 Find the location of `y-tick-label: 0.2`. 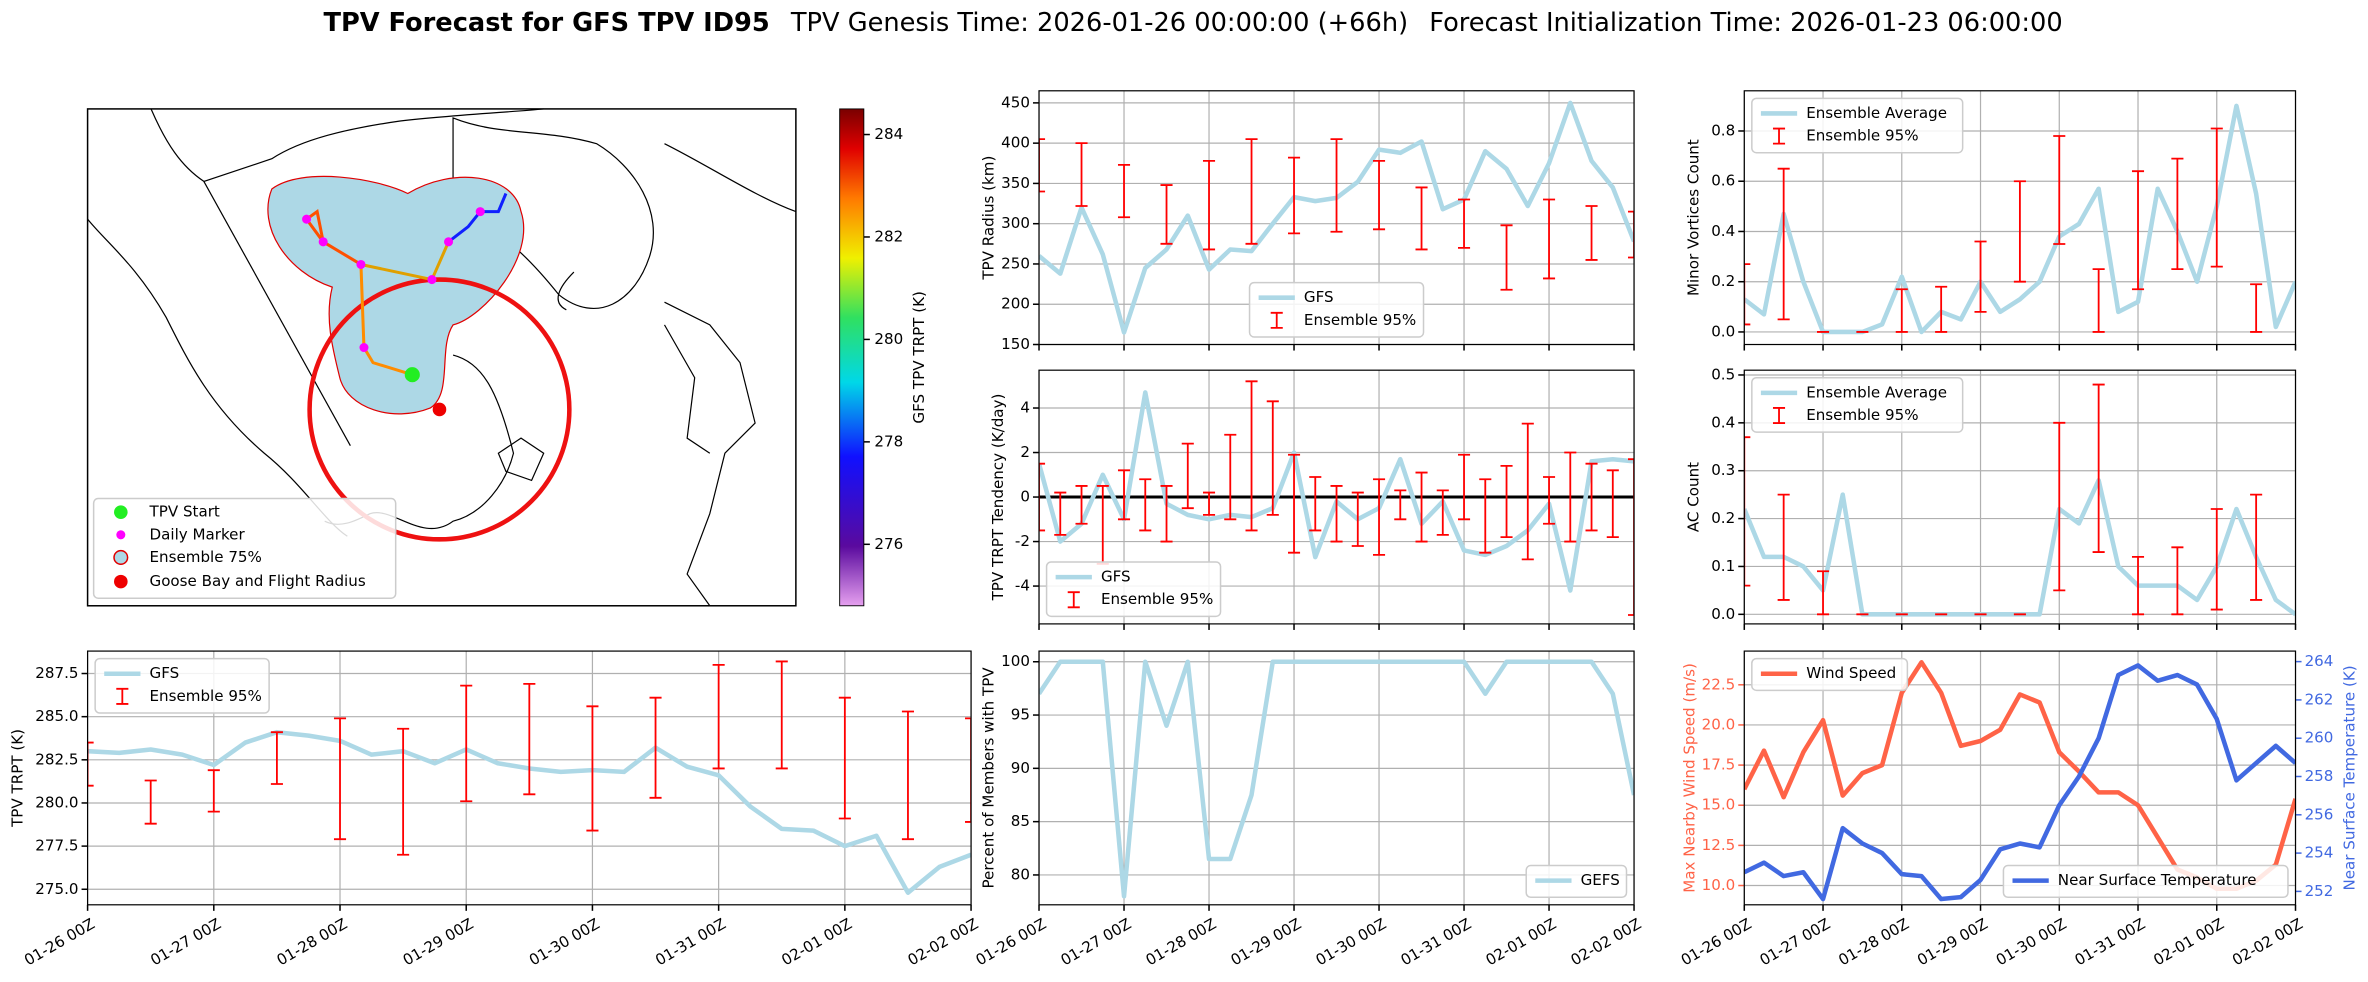

y-tick-label: 0.2 is located at coordinates (1723, 518).